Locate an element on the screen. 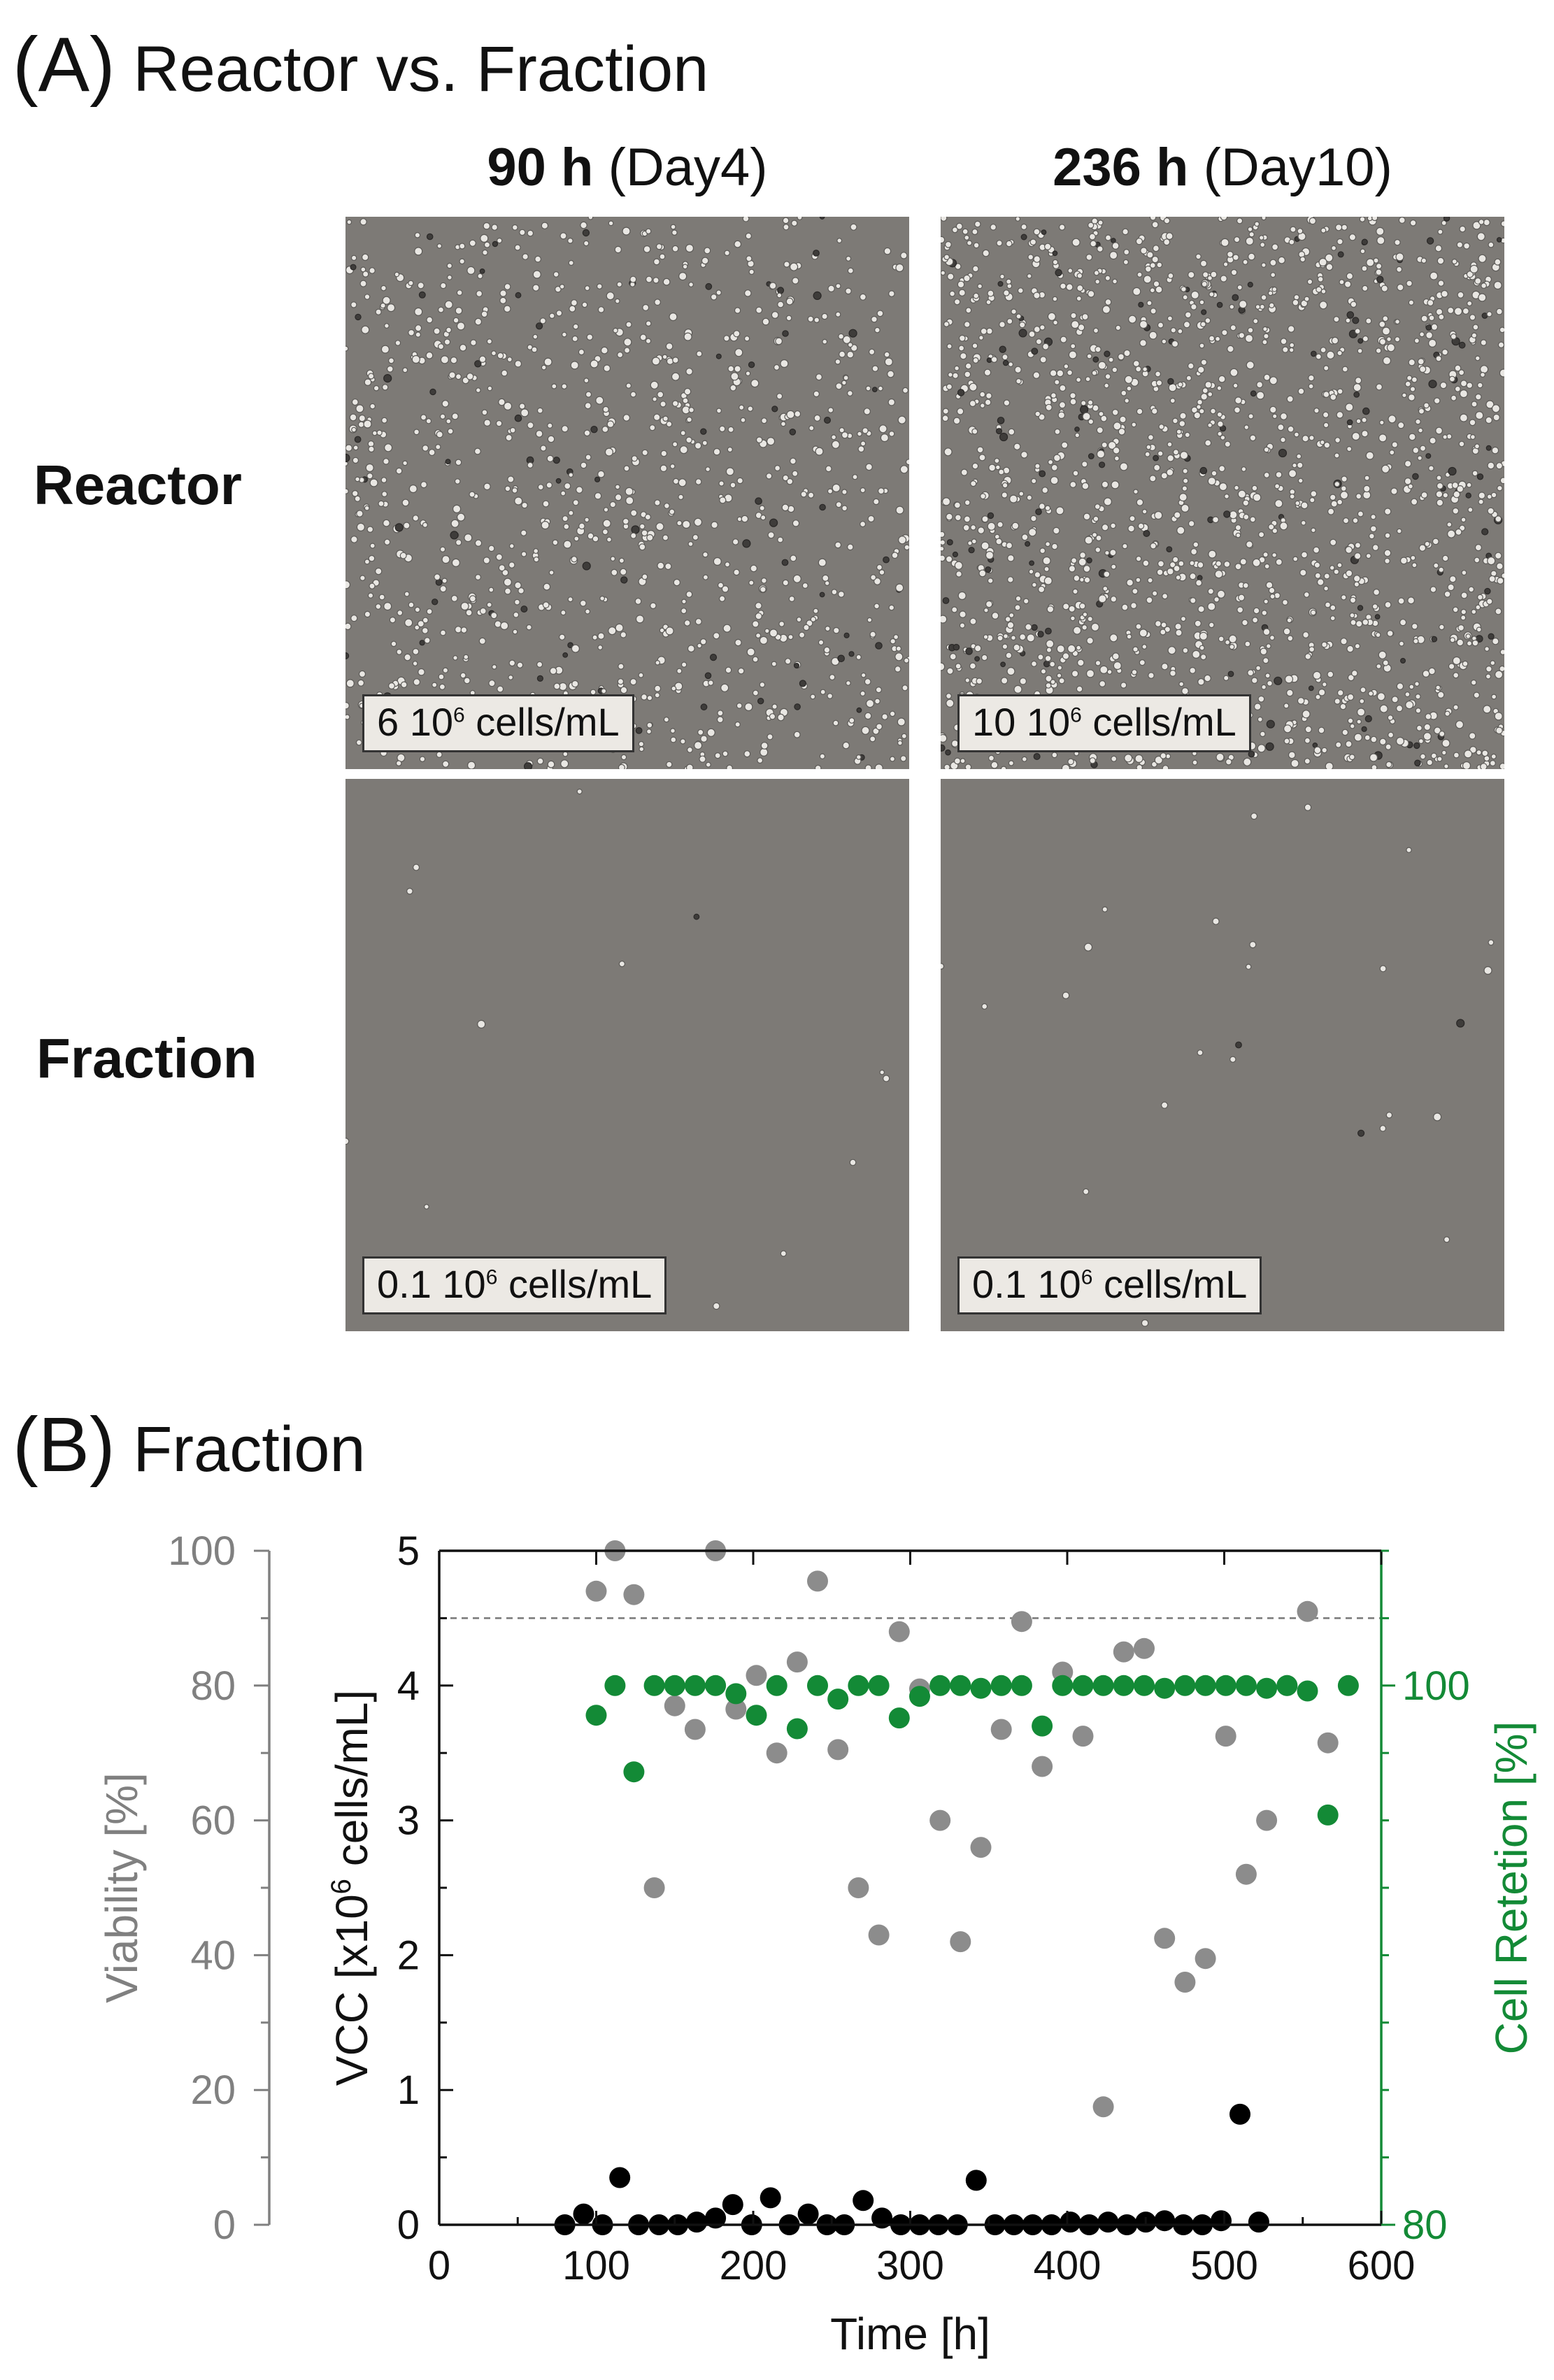  conc-unit: cells/mL is located at coordinates (1158, 722).